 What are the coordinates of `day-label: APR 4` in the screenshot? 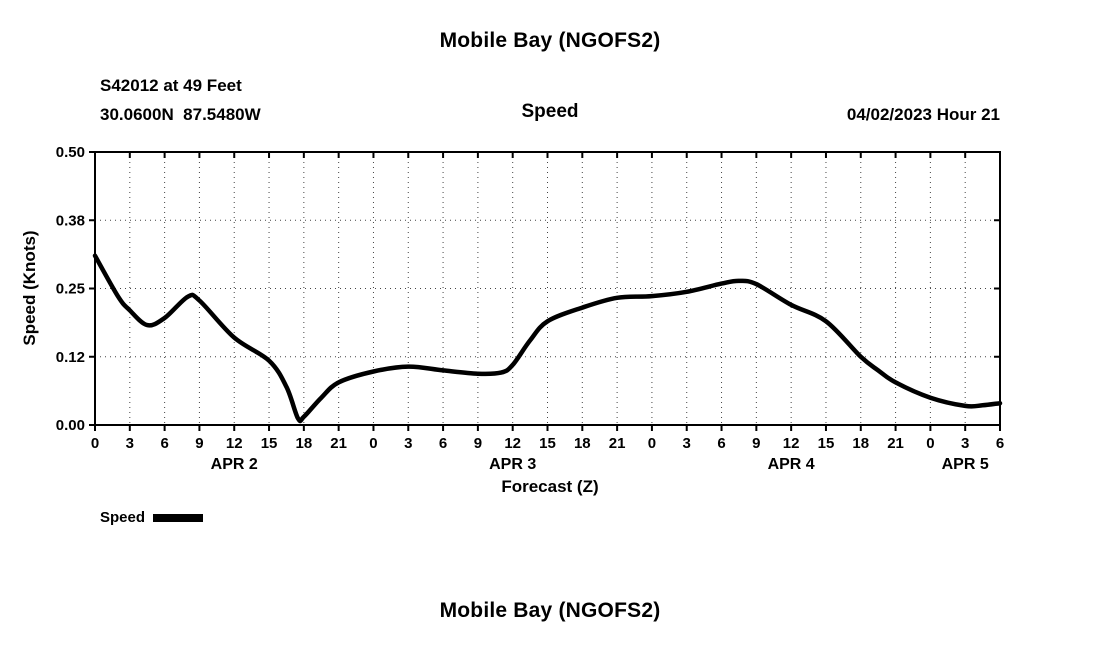 It's located at (791, 464).